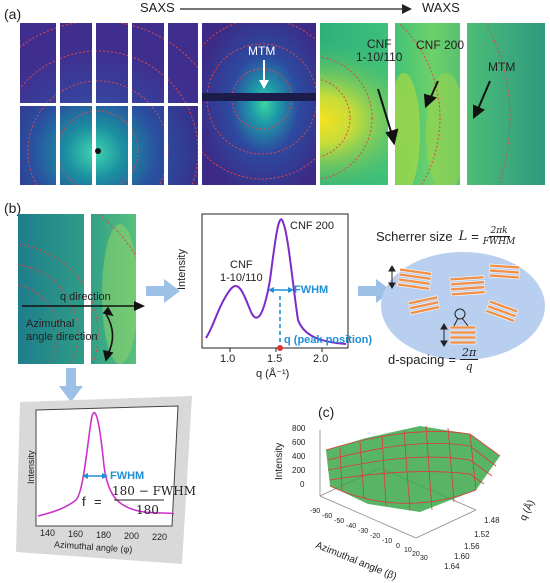  I want to click on dspacing-formula: d-spacing = 2π q, so click(433, 359).